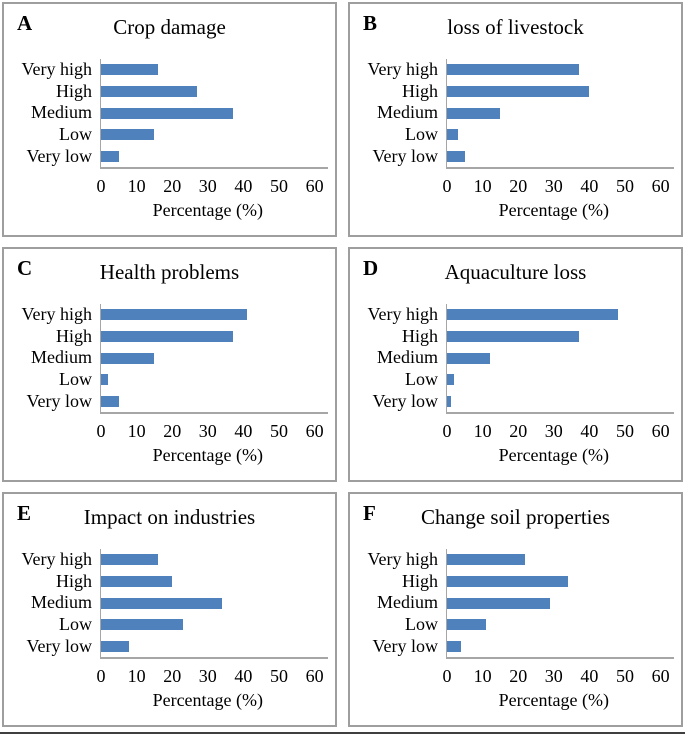  I want to click on chart-title: Change soil properties, so click(515, 517).